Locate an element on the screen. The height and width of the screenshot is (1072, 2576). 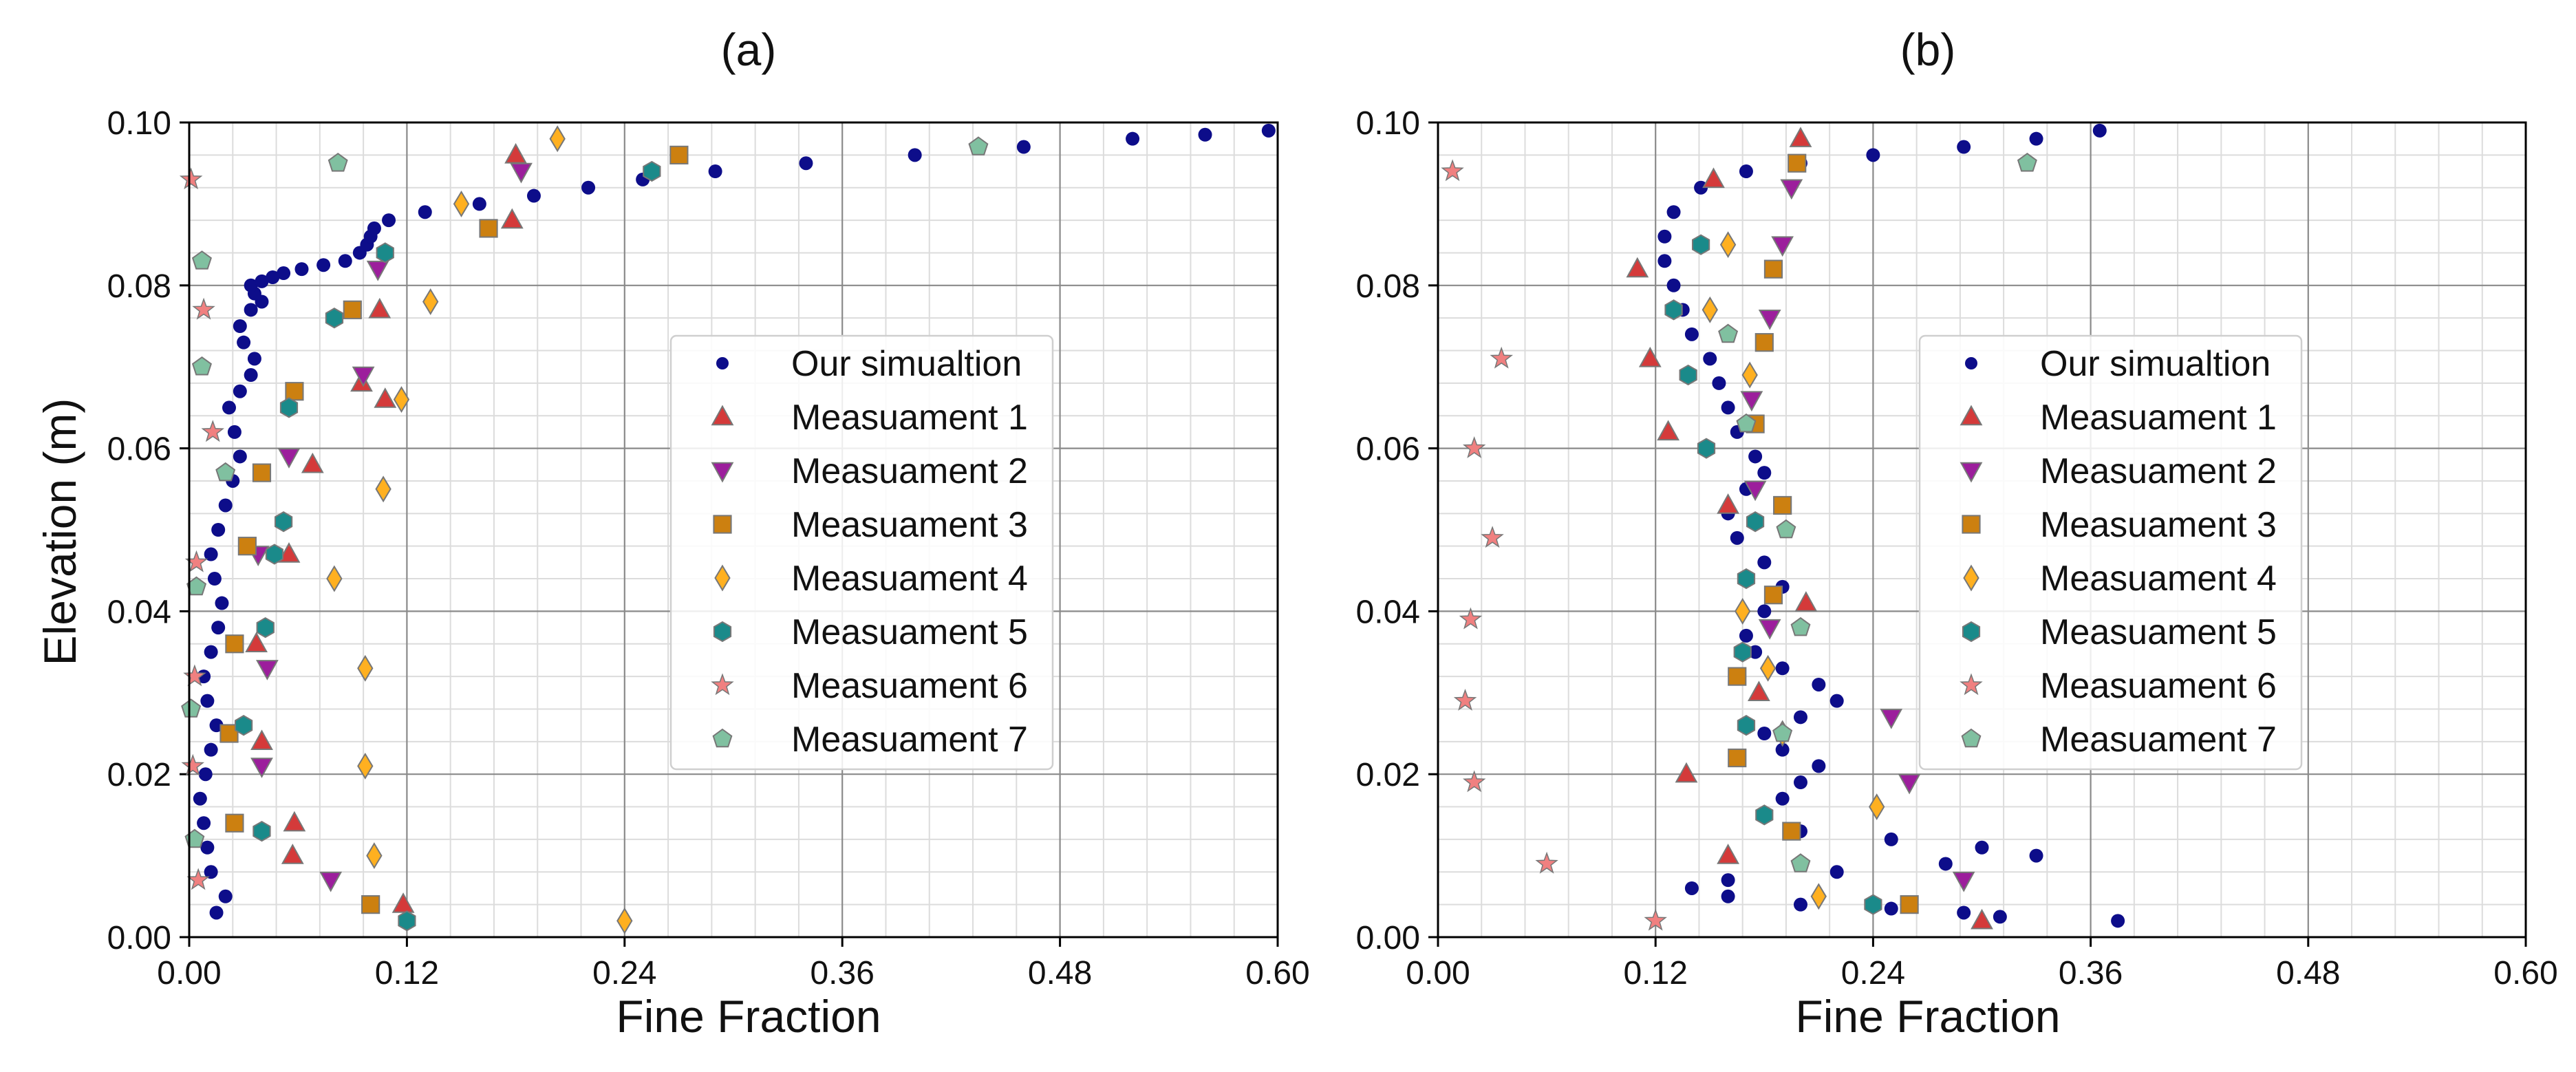
x-tick-label: 0.36 is located at coordinates (842, 973).